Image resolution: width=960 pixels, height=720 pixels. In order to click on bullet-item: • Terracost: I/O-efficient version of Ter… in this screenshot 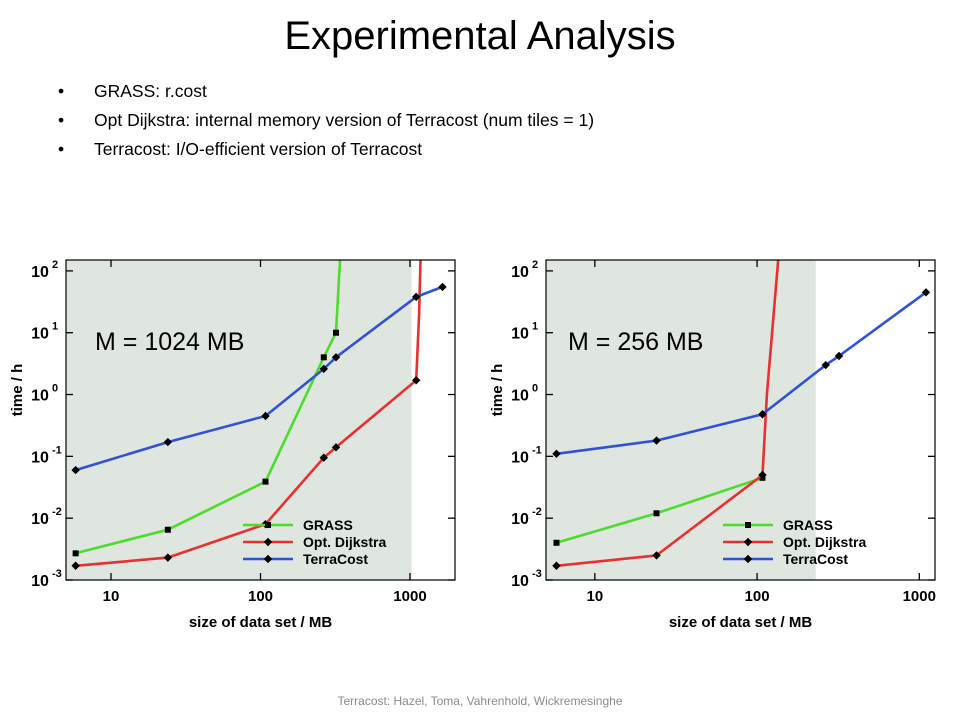, I will do `click(326, 149)`.